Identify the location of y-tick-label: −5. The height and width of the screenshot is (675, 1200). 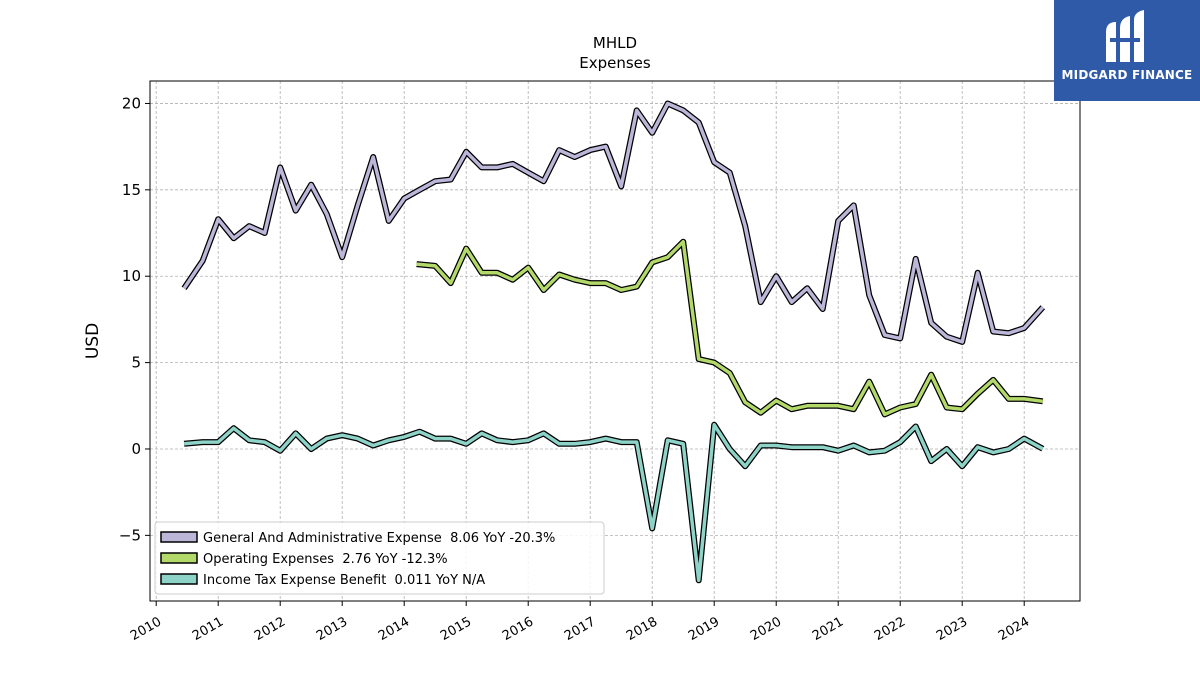
(130, 535).